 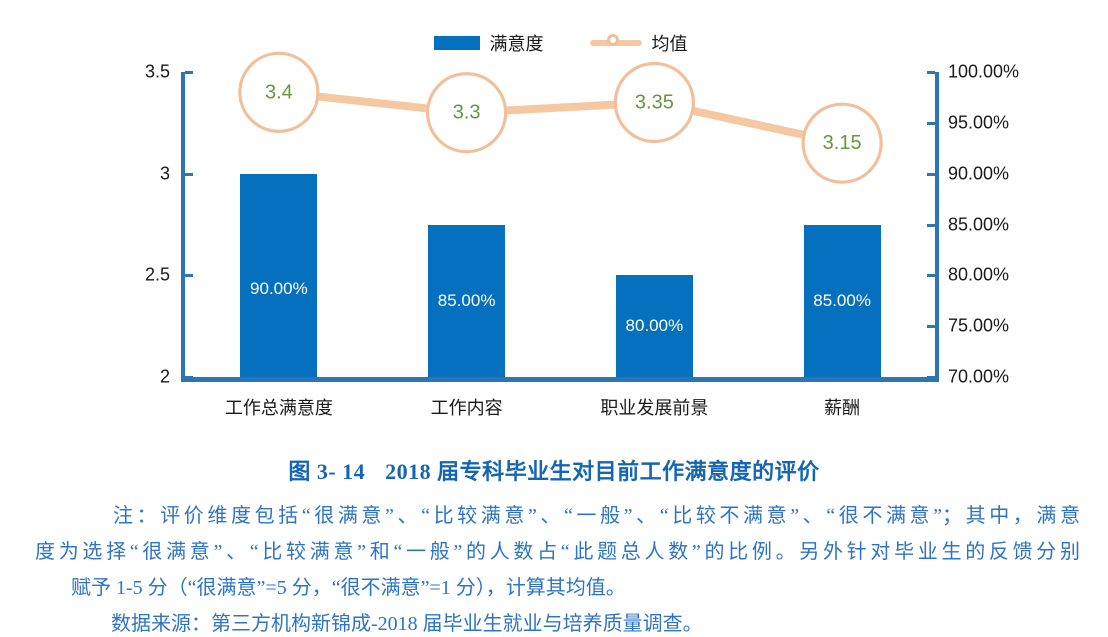 I want to click on right-axis-tick-label: 95.00%, so click(x=979, y=122).